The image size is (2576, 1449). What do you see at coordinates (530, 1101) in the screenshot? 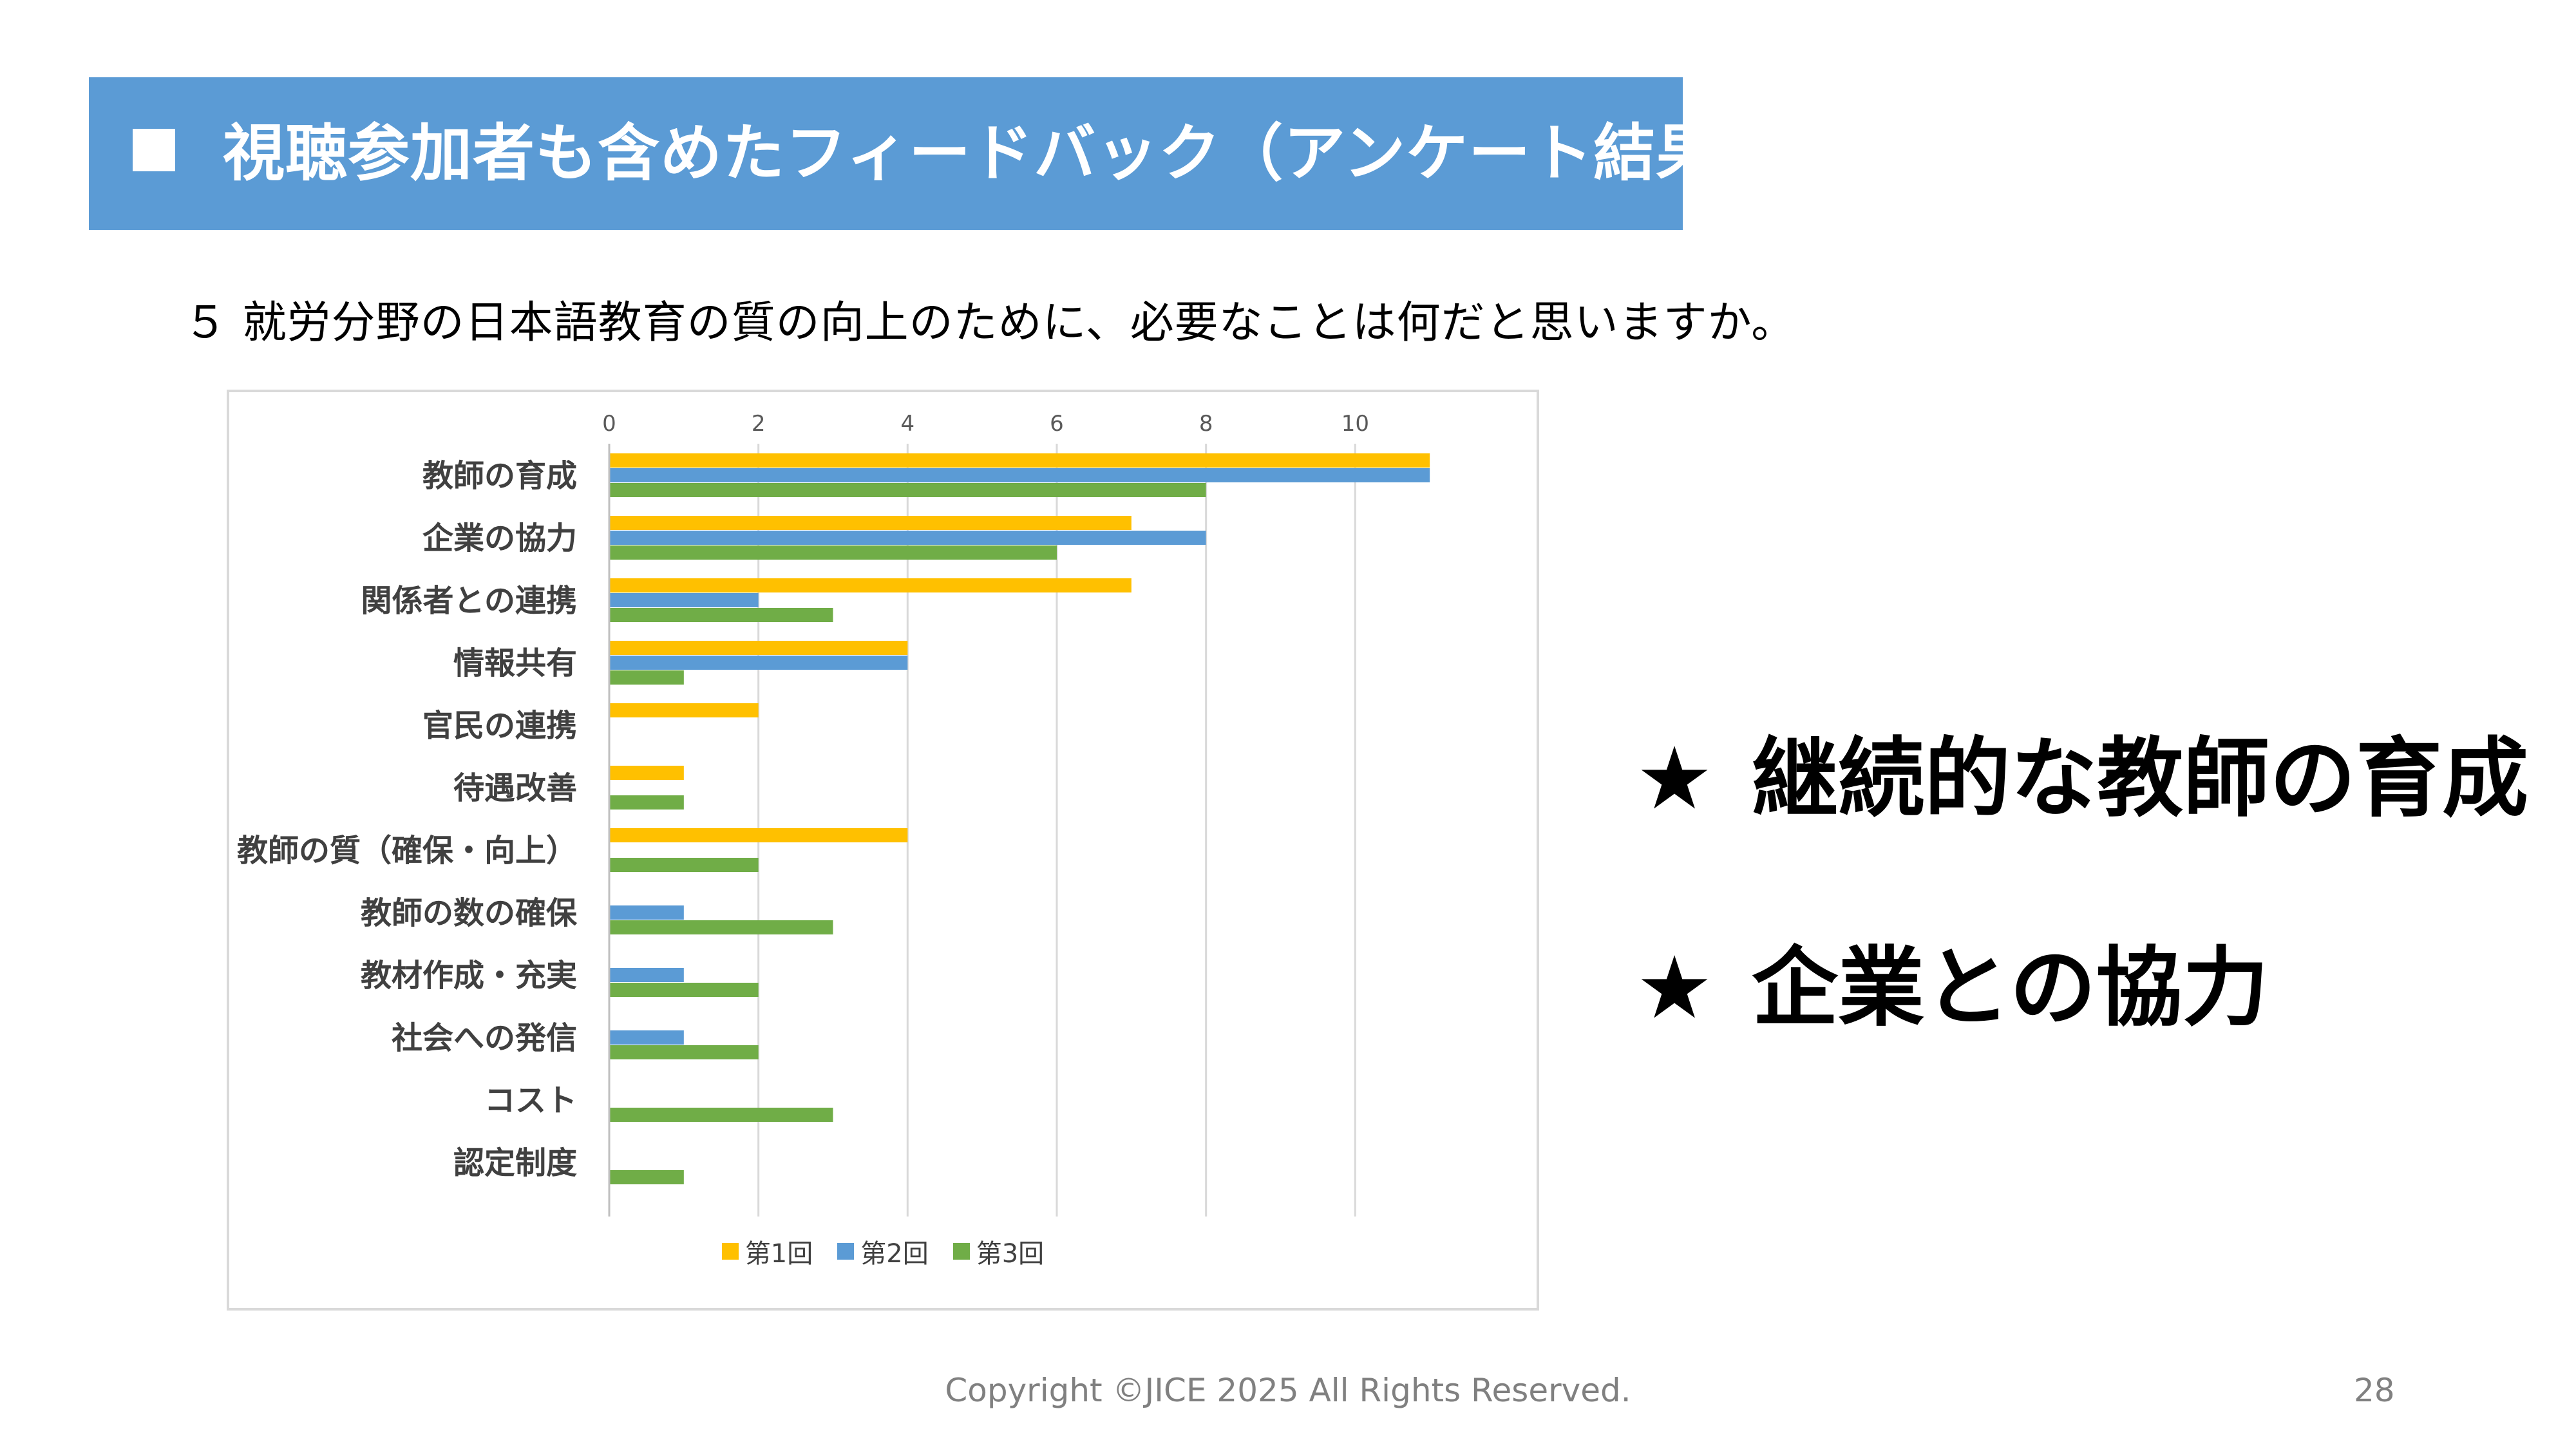
I see `category-label: コスト` at bounding box center [530, 1101].